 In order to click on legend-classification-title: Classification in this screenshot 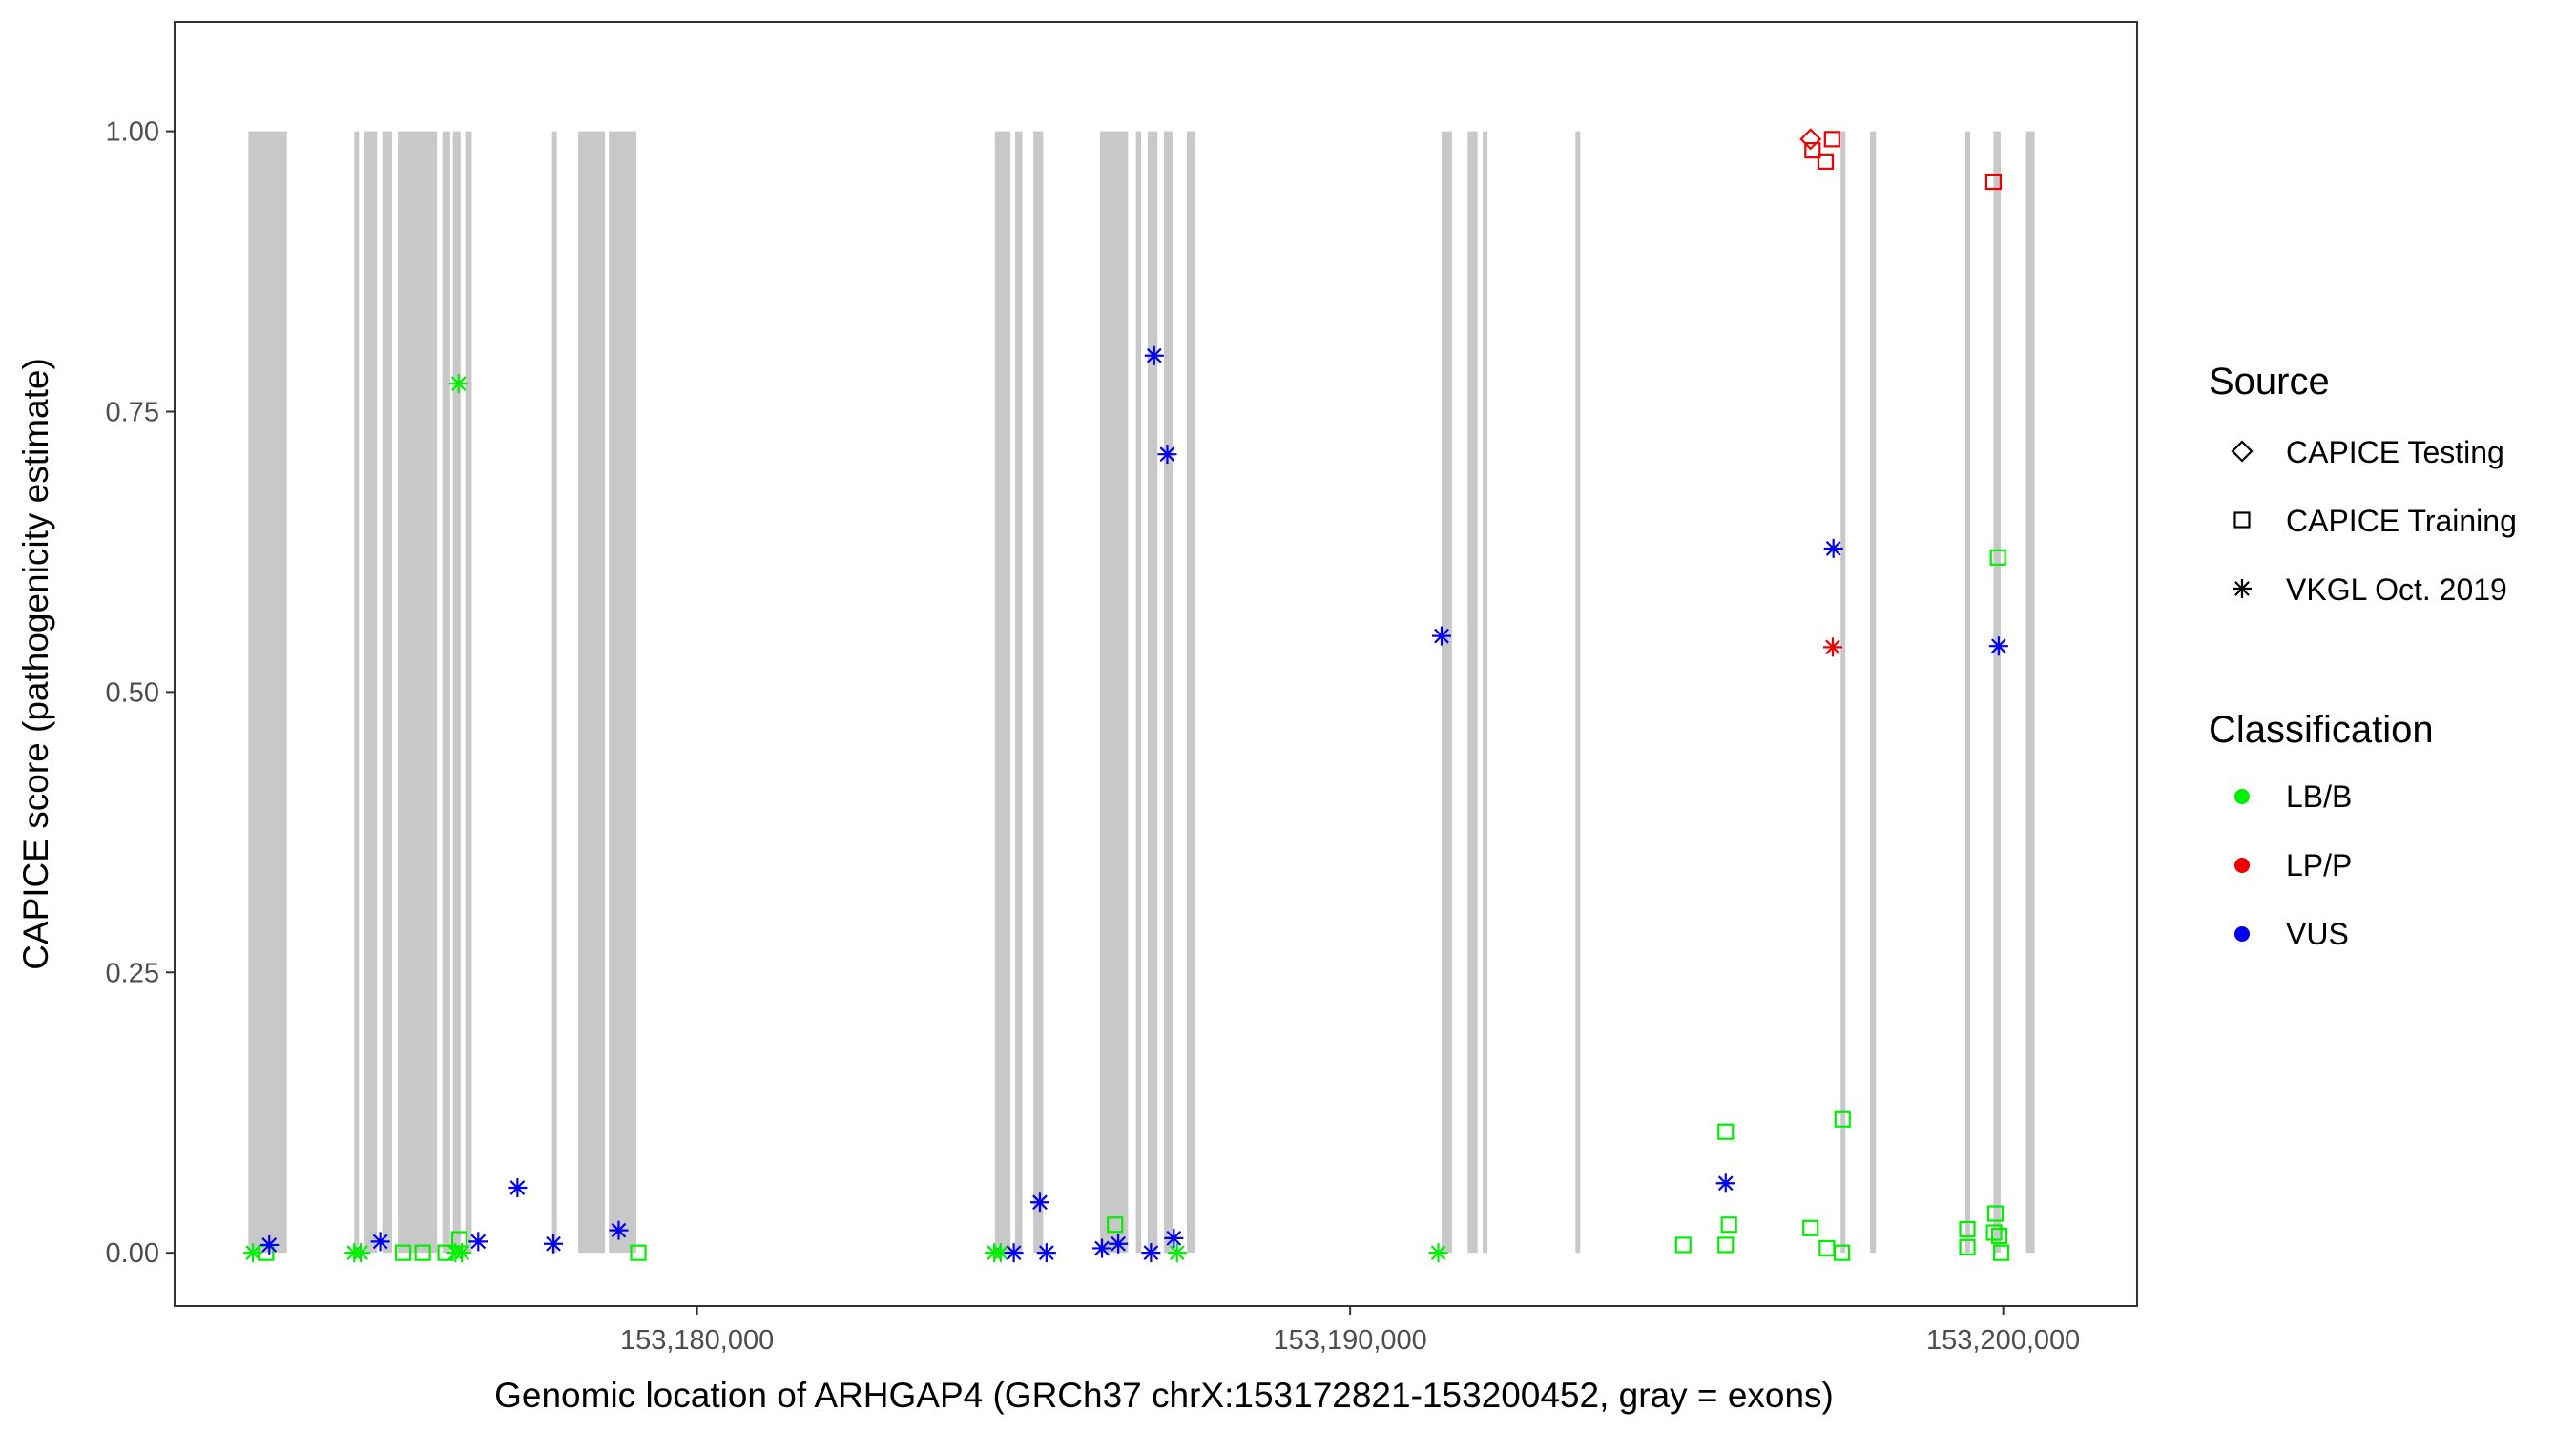, I will do `click(2321, 730)`.